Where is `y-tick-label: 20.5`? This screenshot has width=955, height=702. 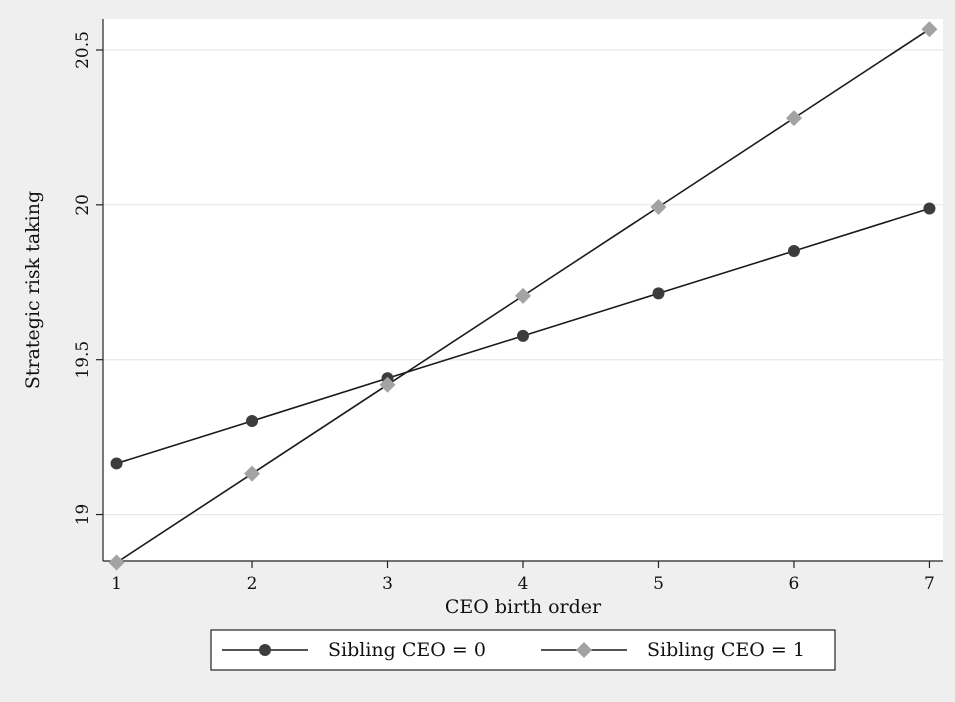
y-tick-label: 20.5 is located at coordinates (83, 50).